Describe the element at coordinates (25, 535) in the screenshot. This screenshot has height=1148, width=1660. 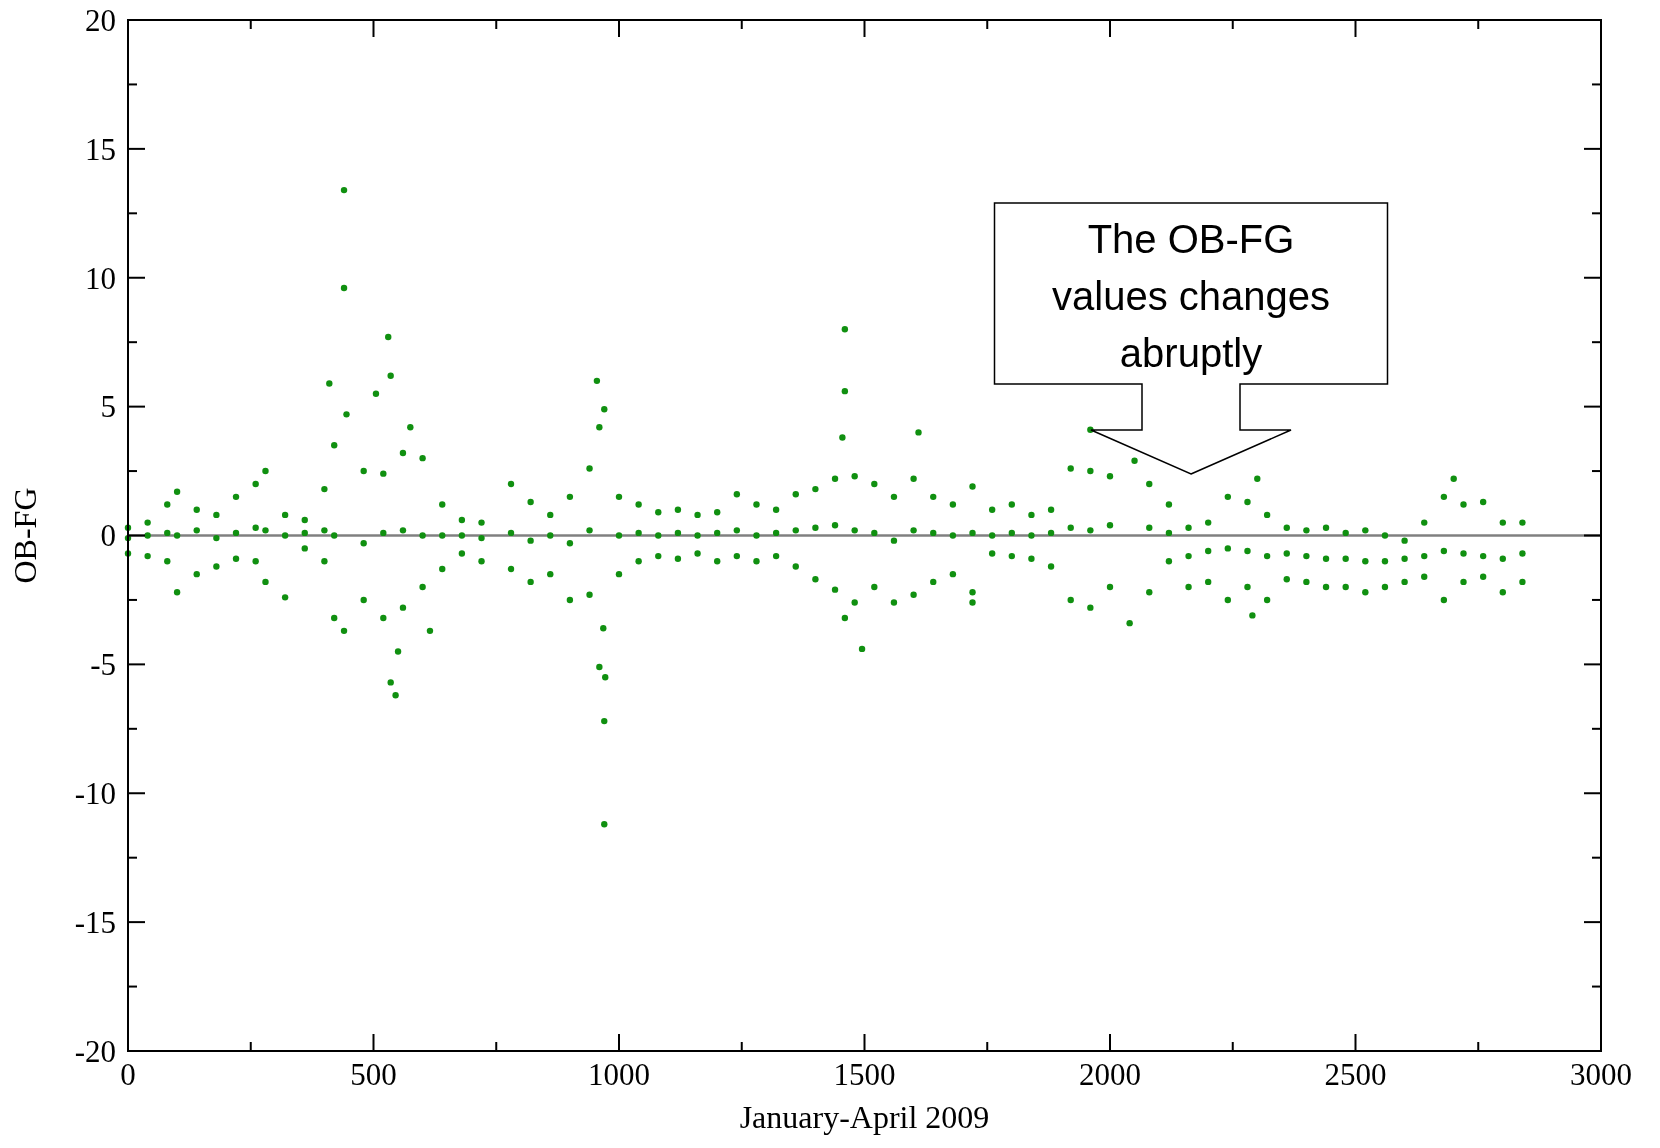
I see `y-axis-title: OB-FG` at that location.